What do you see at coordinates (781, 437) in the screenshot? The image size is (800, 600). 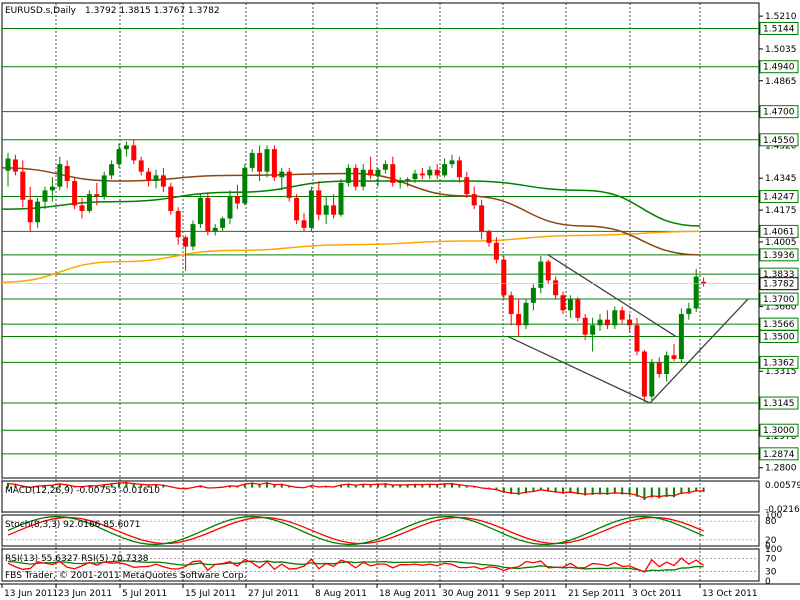 I see `y-tick-label: 1.2970` at bounding box center [781, 437].